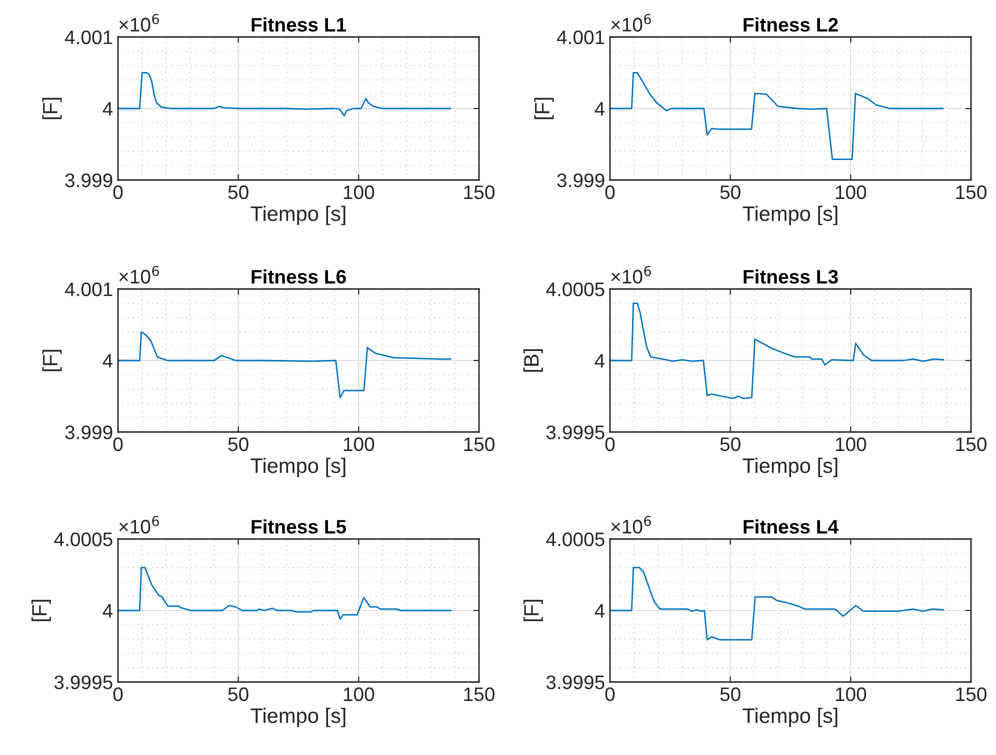 Image resolution: width=996 pixels, height=755 pixels. Describe the element at coordinates (299, 526) in the screenshot. I see `chart-title: Fitness L5` at that location.